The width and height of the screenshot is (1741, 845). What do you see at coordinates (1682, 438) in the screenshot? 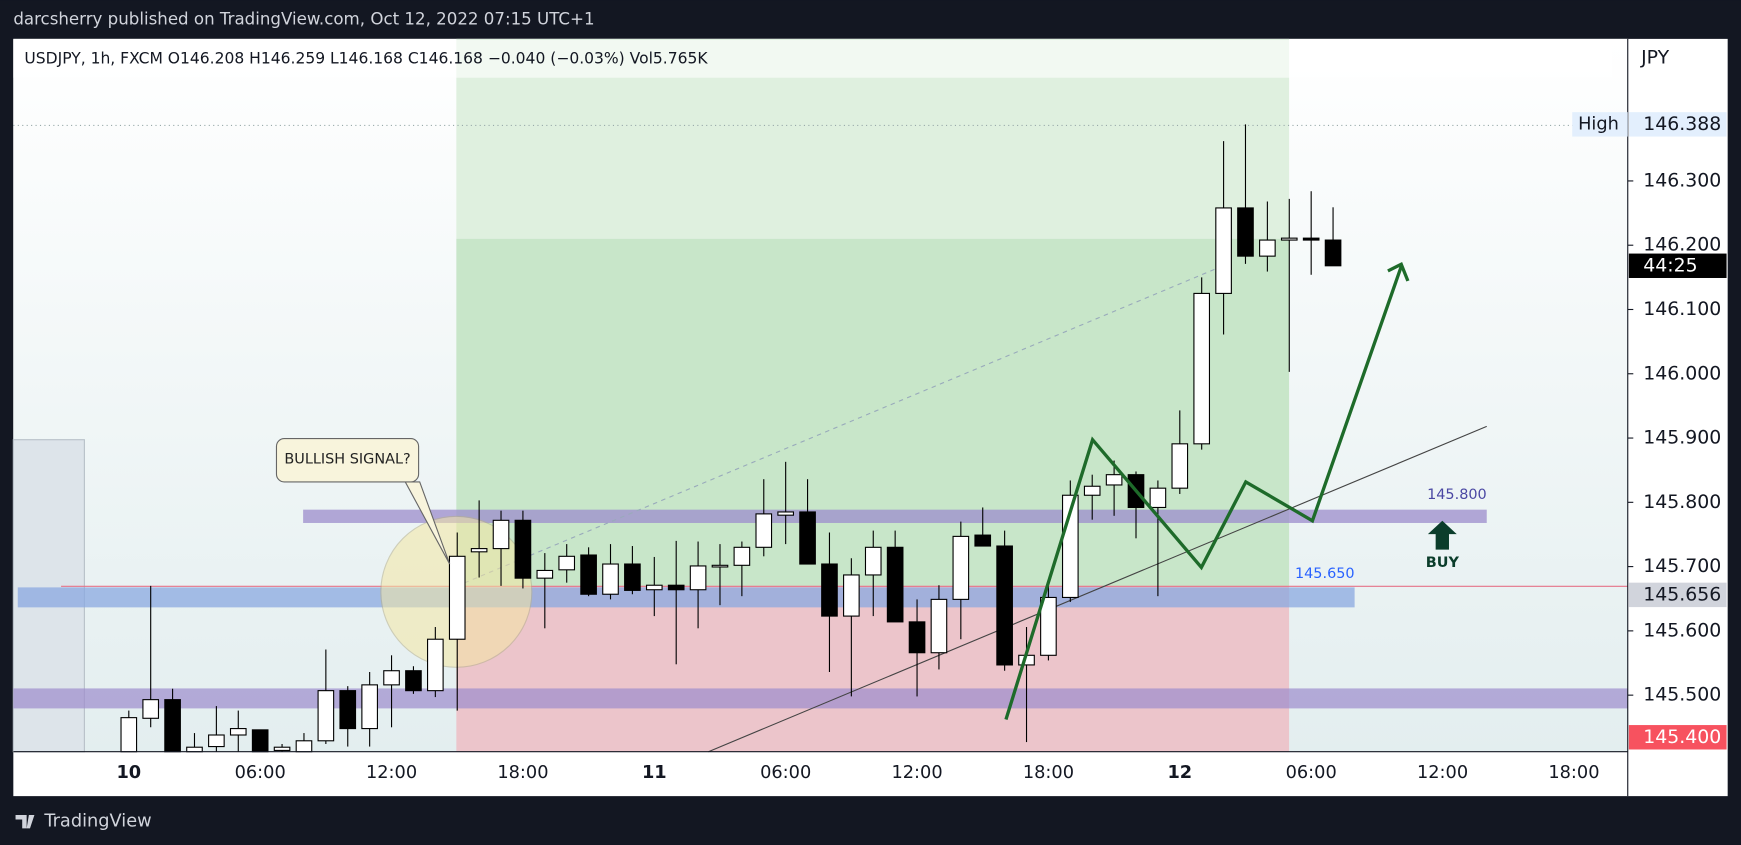
I see `y-tick-label: 145.900` at bounding box center [1682, 438].